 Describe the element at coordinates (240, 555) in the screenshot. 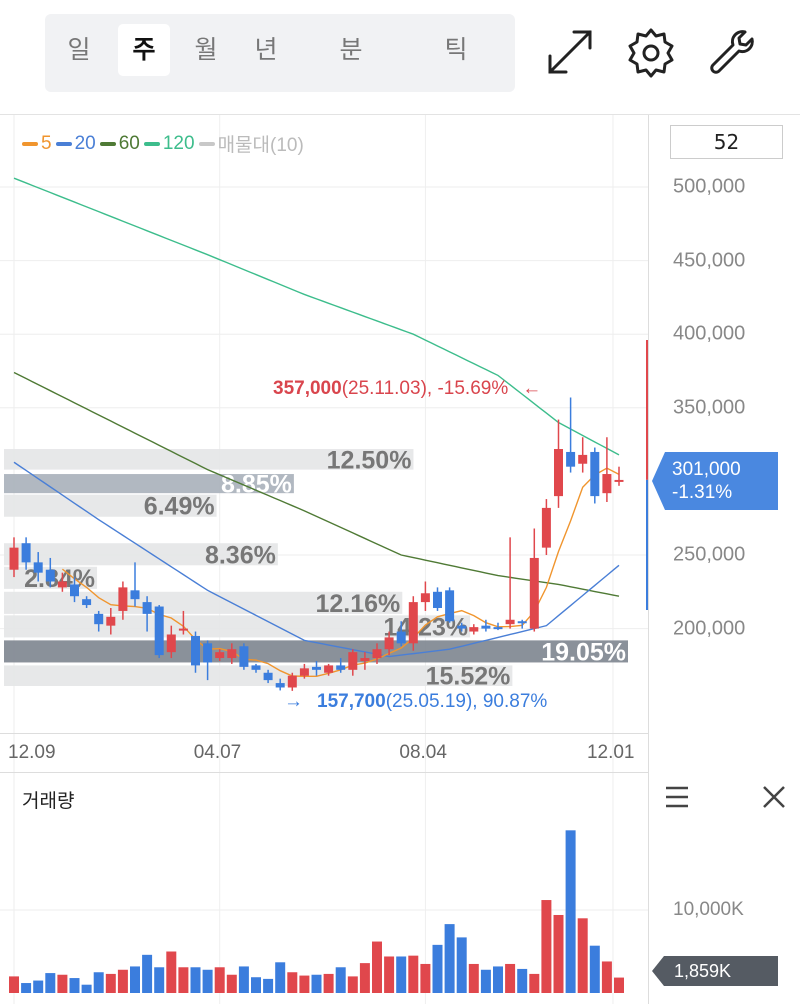

I see `volume-profile-label: 8.36%` at that location.